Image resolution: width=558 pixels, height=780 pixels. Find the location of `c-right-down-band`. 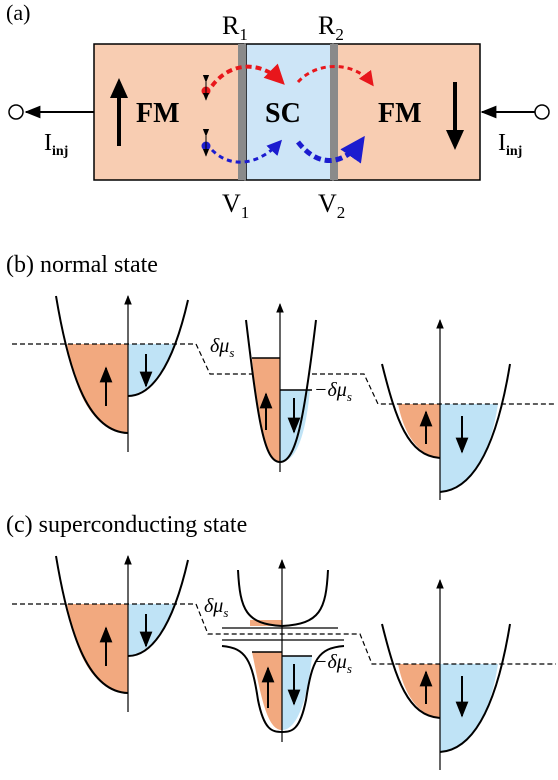

c-right-down-band is located at coordinates (469, 708).